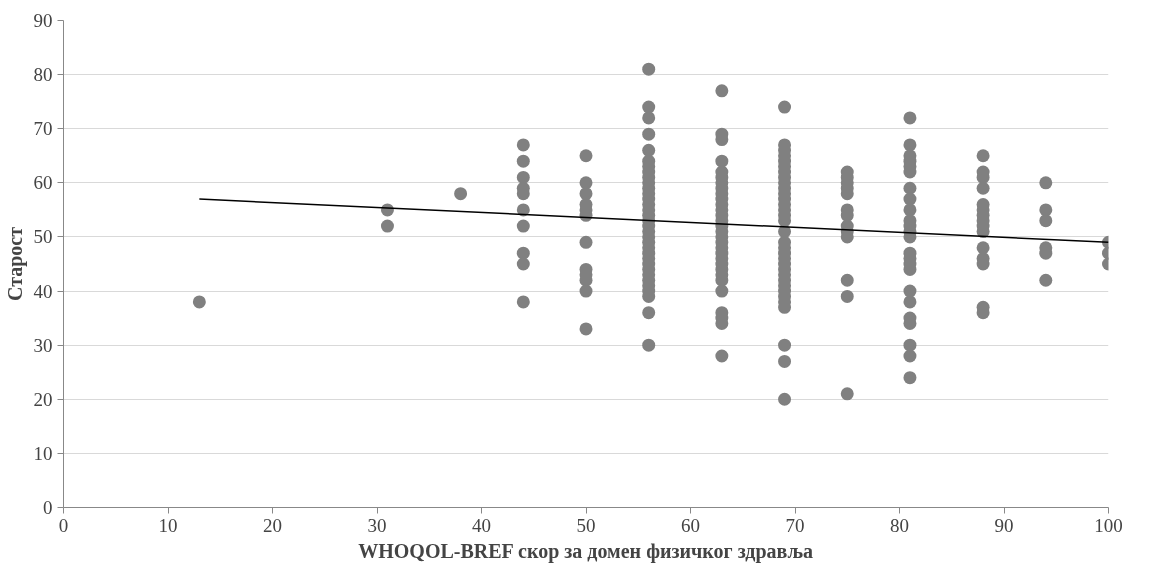 Image resolution: width=1158 pixels, height=564 pixels. I want to click on x-tick-label: 50, so click(586, 525).